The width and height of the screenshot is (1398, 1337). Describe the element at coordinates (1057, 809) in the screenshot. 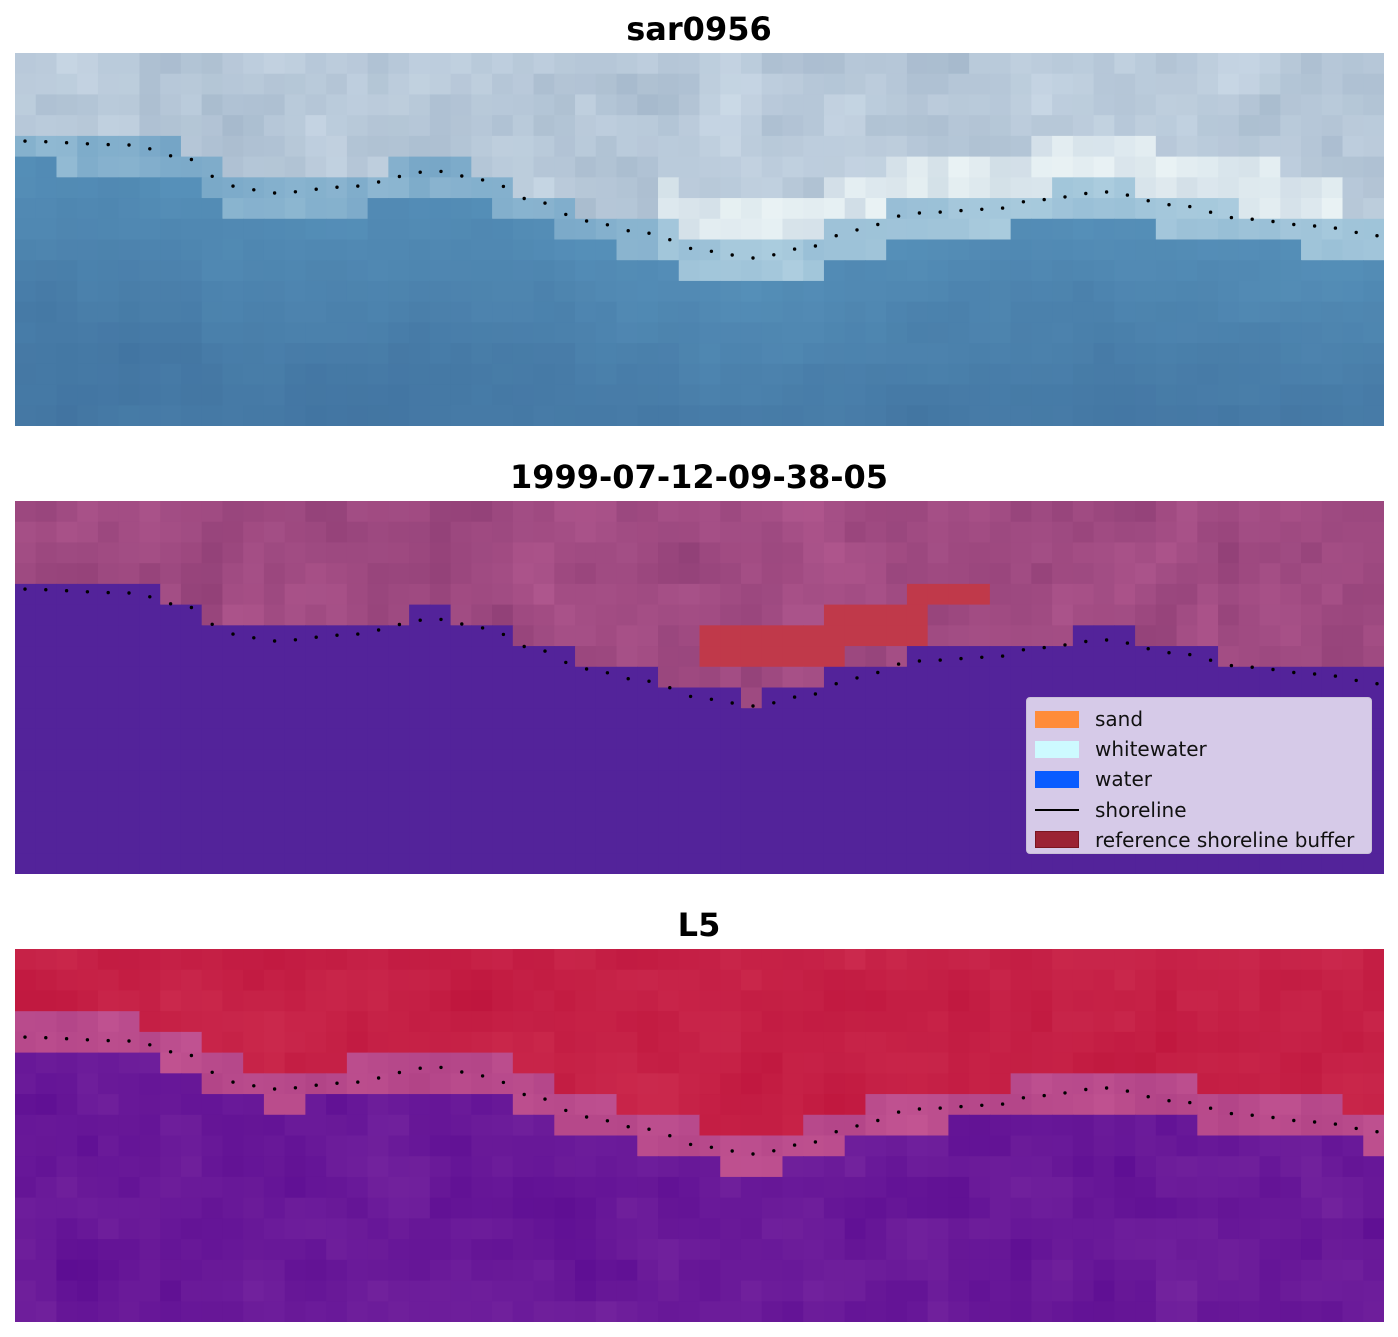

I see `legend-swatch-shoreline` at that location.